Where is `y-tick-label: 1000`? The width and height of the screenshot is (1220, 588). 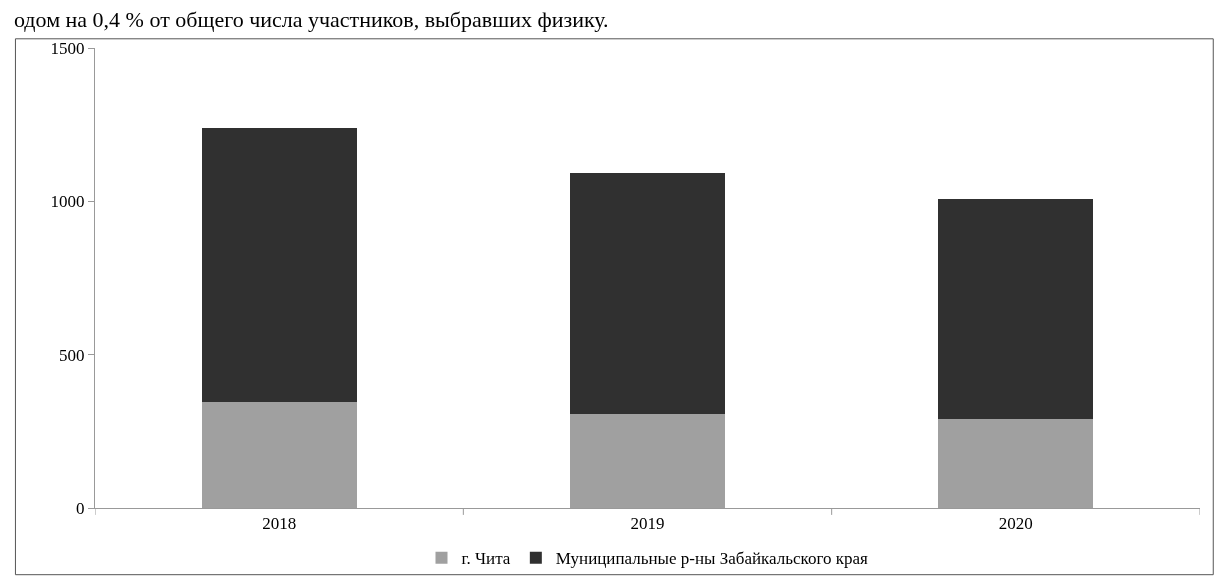
y-tick-label: 1000 is located at coordinates (67, 202).